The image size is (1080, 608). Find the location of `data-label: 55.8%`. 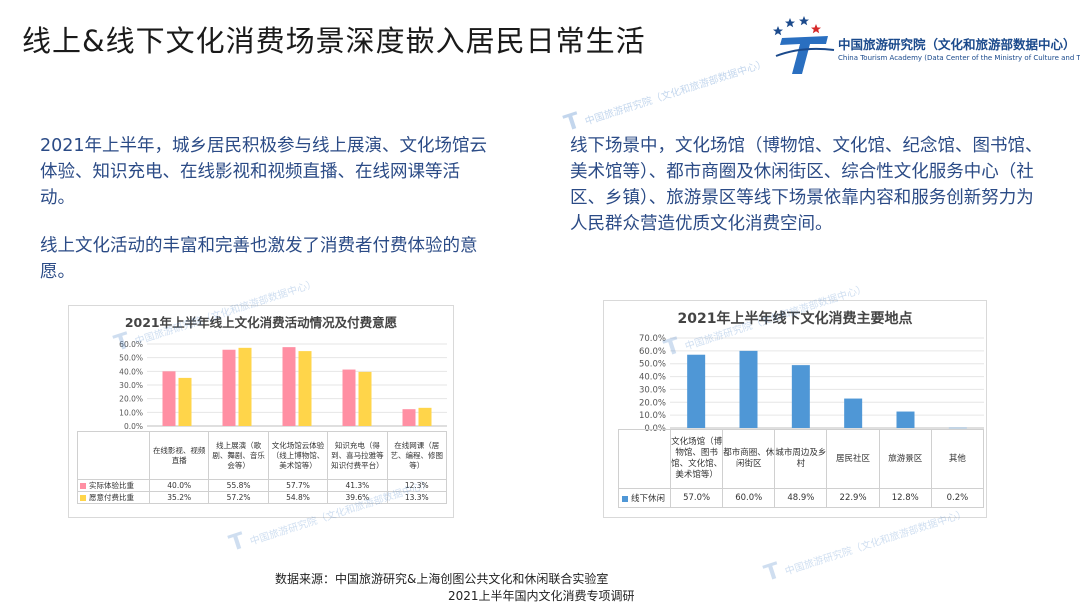

data-label: 55.8% is located at coordinates (238, 485).